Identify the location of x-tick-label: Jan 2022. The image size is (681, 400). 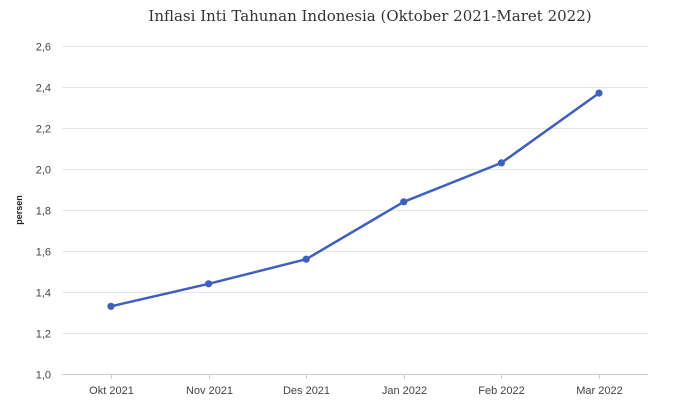
(404, 391).